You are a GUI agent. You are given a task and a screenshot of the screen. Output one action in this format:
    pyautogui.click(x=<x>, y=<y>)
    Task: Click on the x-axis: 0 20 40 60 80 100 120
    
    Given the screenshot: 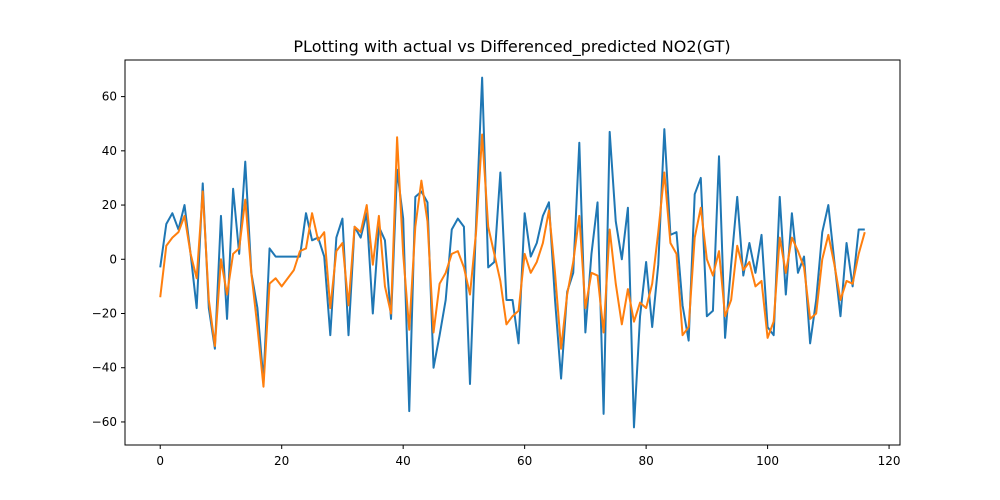 What is the action you would take?
    pyautogui.click(x=528, y=456)
    